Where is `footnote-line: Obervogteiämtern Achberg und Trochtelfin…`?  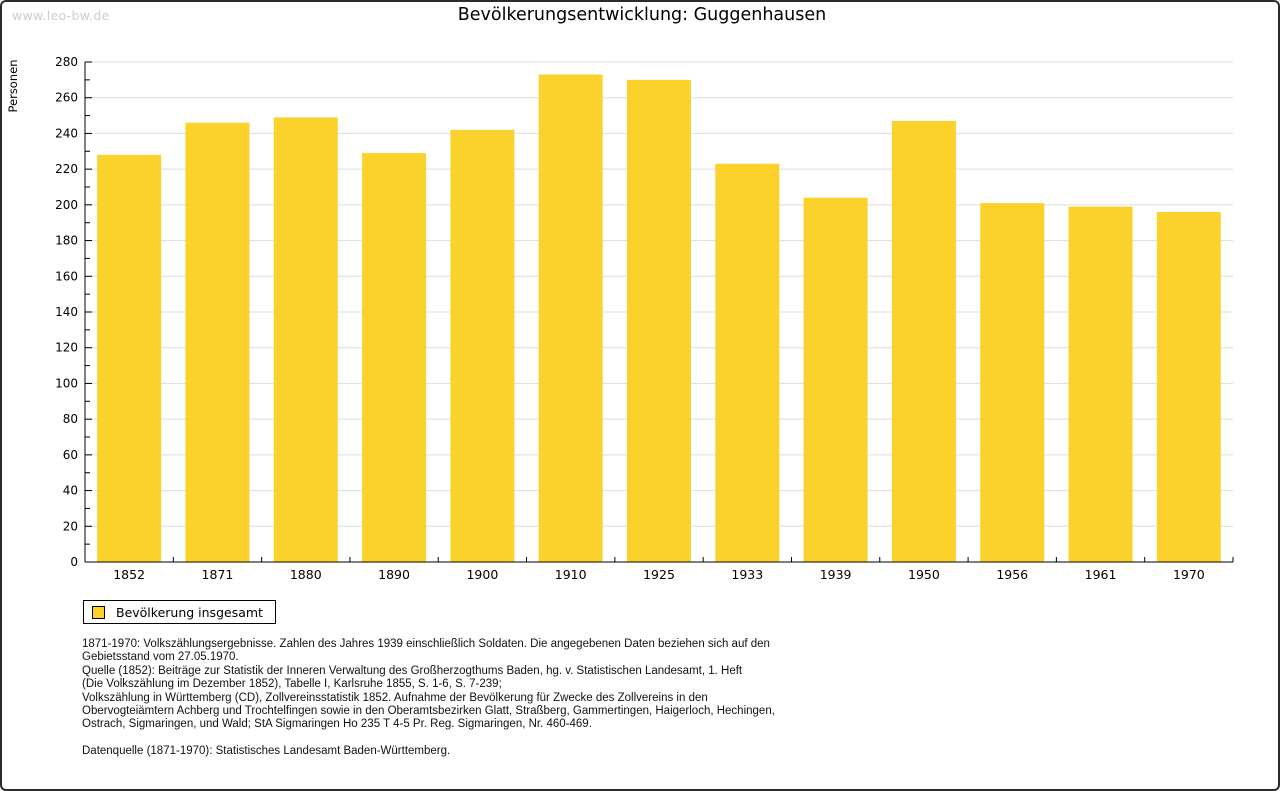
footnote-line: Obervogteiämtern Achberg und Trochtelfin… is located at coordinates (428, 711).